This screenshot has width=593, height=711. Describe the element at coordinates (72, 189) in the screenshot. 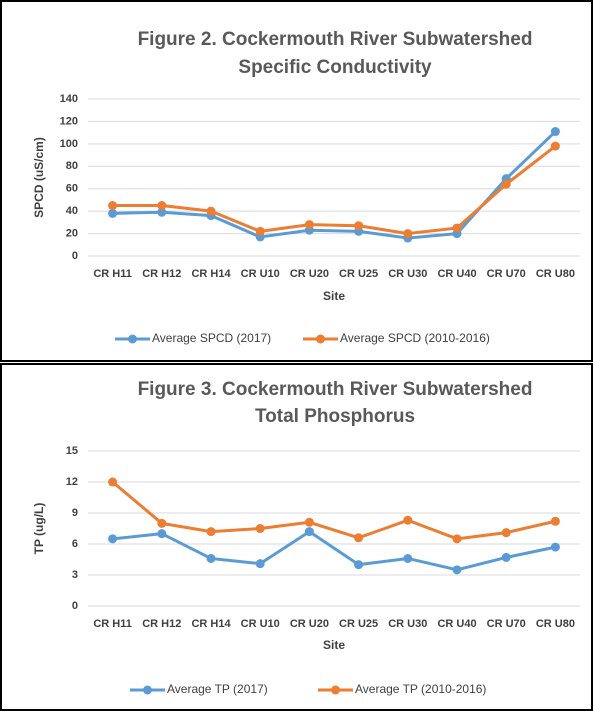

I see `y-tick-label: 60` at that location.